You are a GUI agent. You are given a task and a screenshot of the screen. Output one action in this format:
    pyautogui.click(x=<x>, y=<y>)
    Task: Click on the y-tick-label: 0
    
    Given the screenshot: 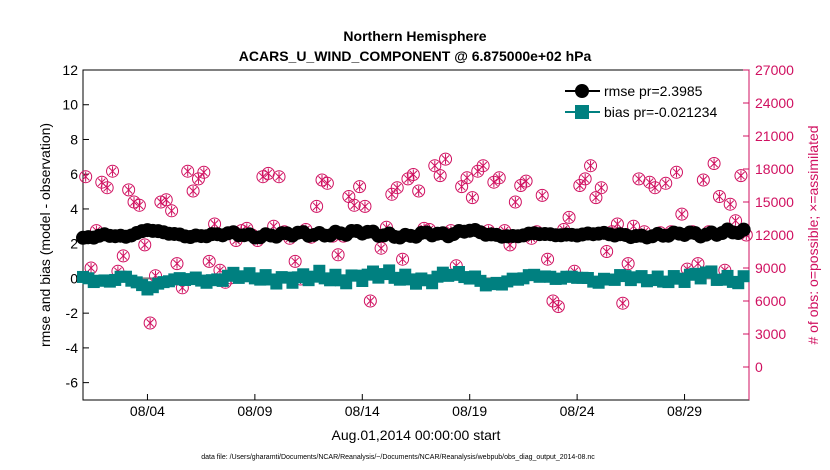 What is the action you would take?
    pyautogui.click(x=74, y=278)
    